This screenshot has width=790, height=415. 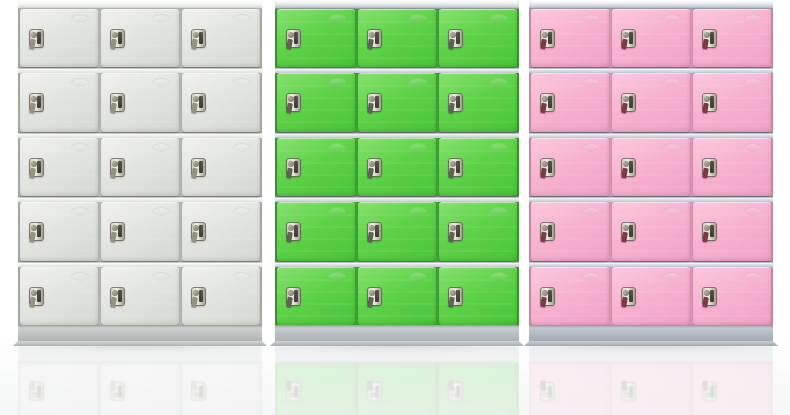 I want to click on plinth, so click(x=651, y=354).